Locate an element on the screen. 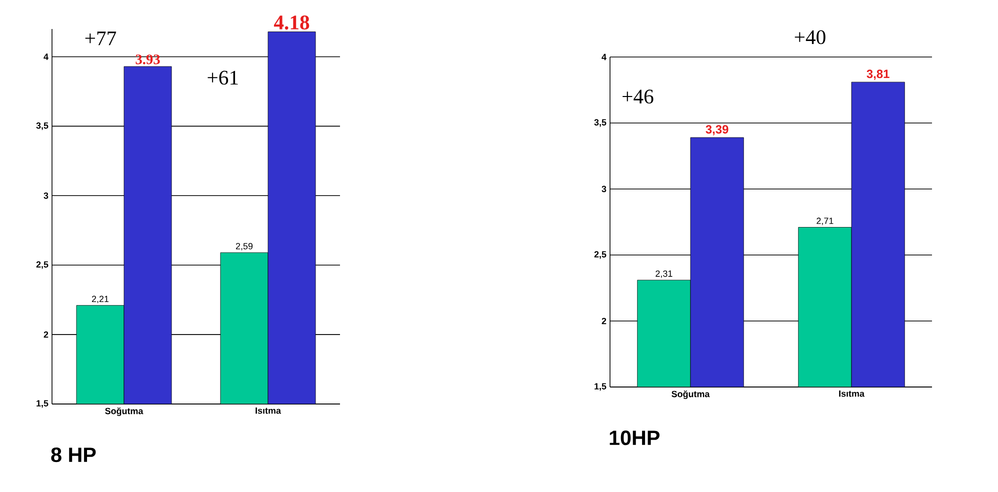 This screenshot has width=998, height=492. data-label: 2,71 is located at coordinates (825, 222).